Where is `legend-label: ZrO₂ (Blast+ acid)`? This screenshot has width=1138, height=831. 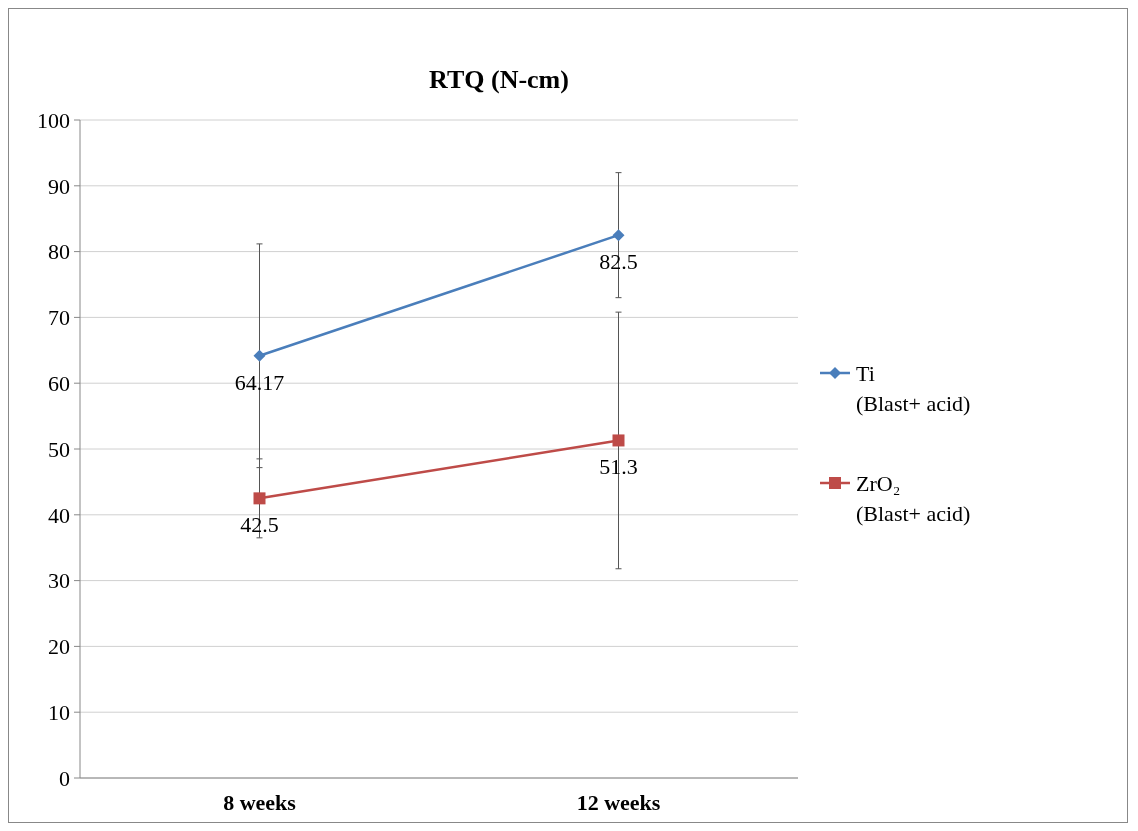
legend-label: ZrO₂ (Blast+ acid) is located at coordinates (913, 498).